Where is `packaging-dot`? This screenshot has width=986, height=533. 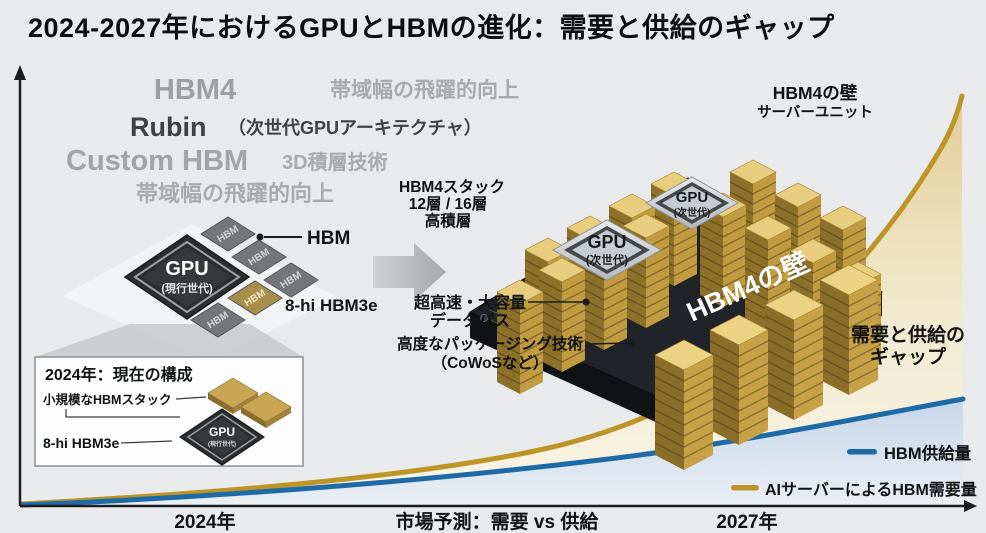 packaging-dot is located at coordinates (631, 343).